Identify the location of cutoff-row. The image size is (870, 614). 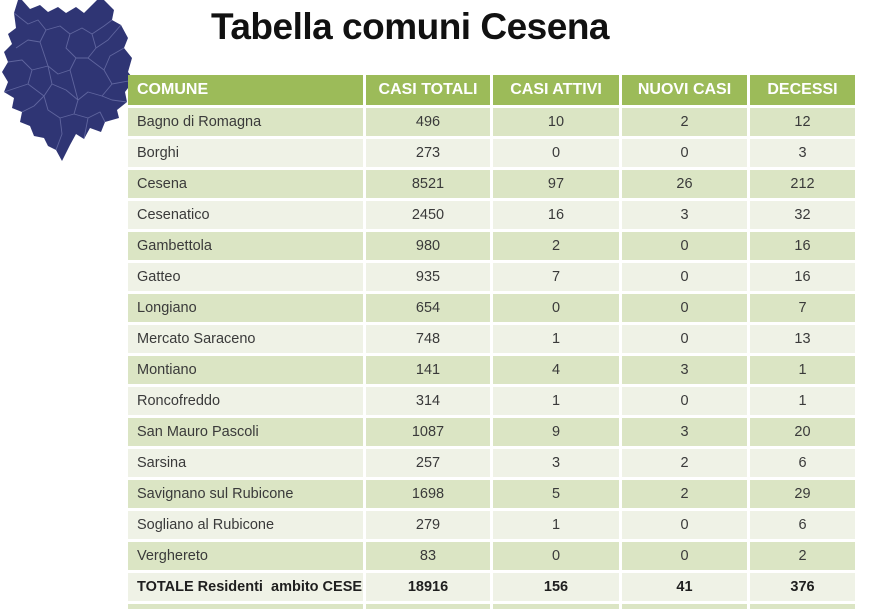
(491, 606).